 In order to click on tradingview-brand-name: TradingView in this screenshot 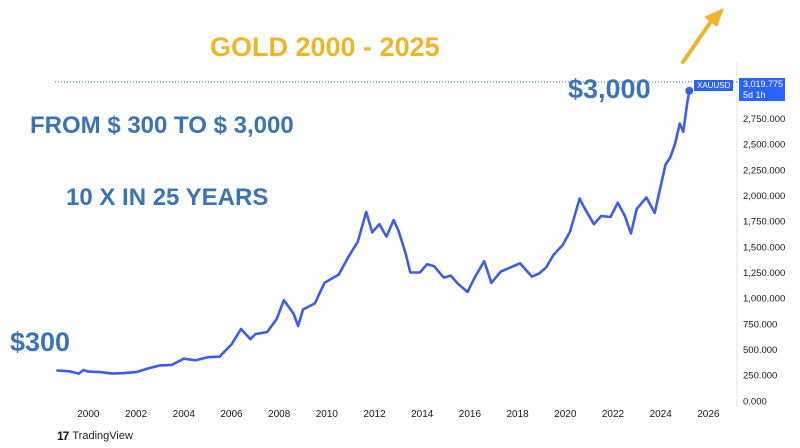, I will do `click(102, 436)`.